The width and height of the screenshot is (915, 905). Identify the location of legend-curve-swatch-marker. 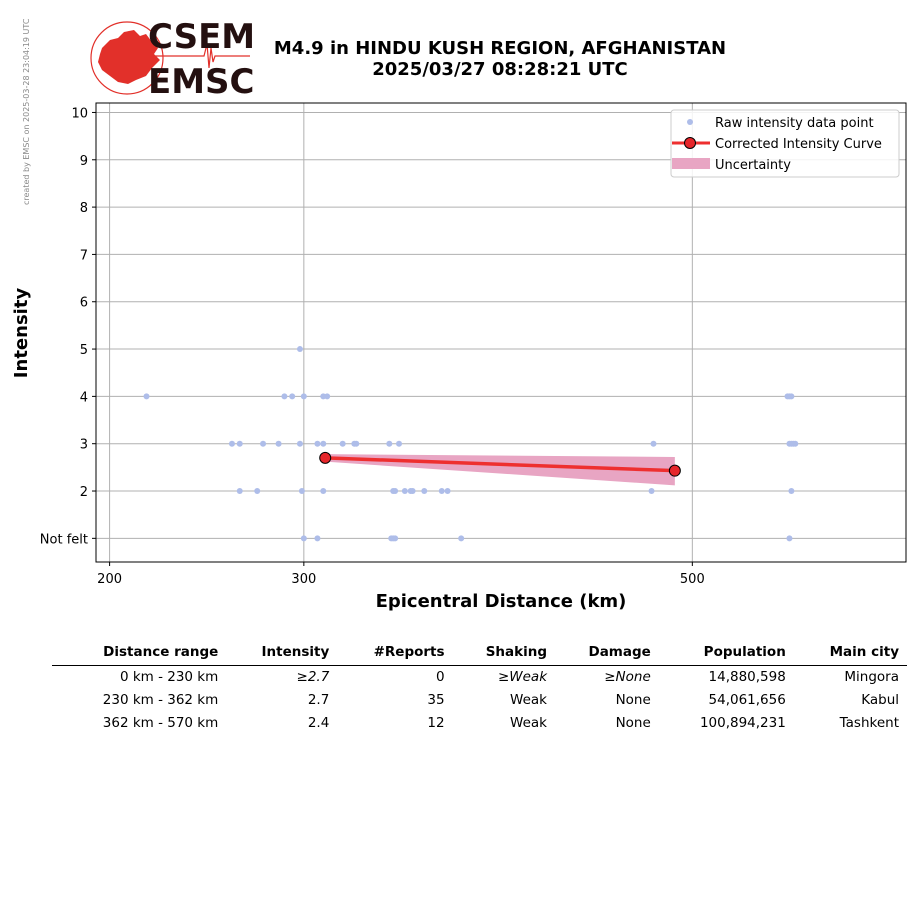
(690, 143).